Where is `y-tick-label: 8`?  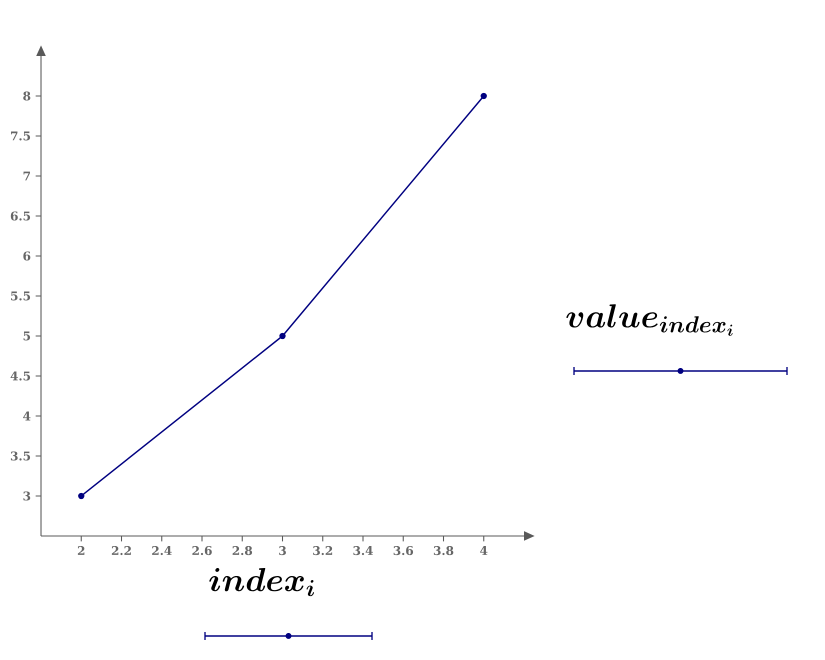 y-tick-label: 8 is located at coordinates (26, 96).